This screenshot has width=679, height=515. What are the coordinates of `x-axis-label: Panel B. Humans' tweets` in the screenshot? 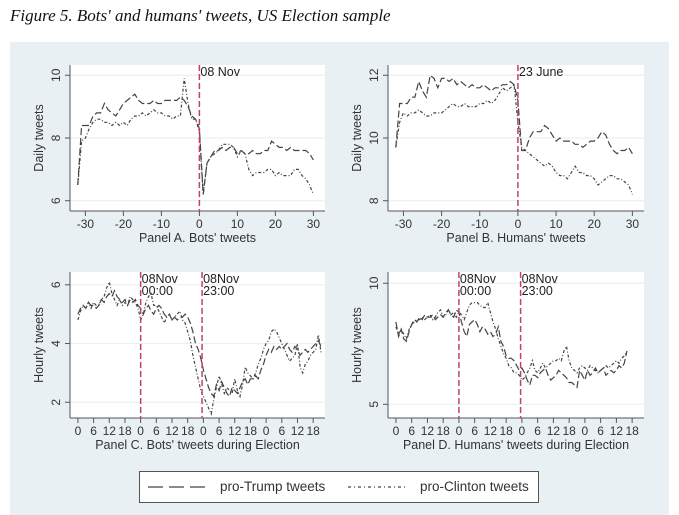 It's located at (515, 238).